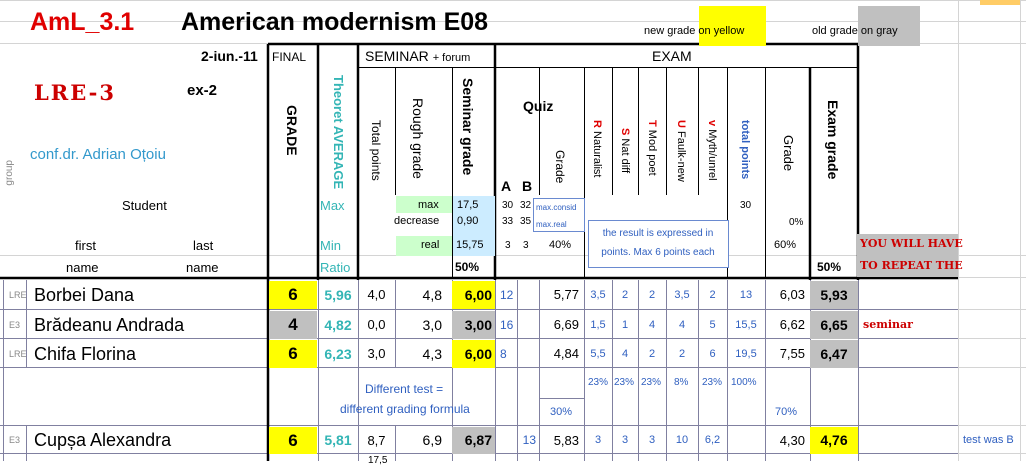 The height and width of the screenshot is (466, 1026). I want to click on cell-rough: 4,3, so click(432, 354).